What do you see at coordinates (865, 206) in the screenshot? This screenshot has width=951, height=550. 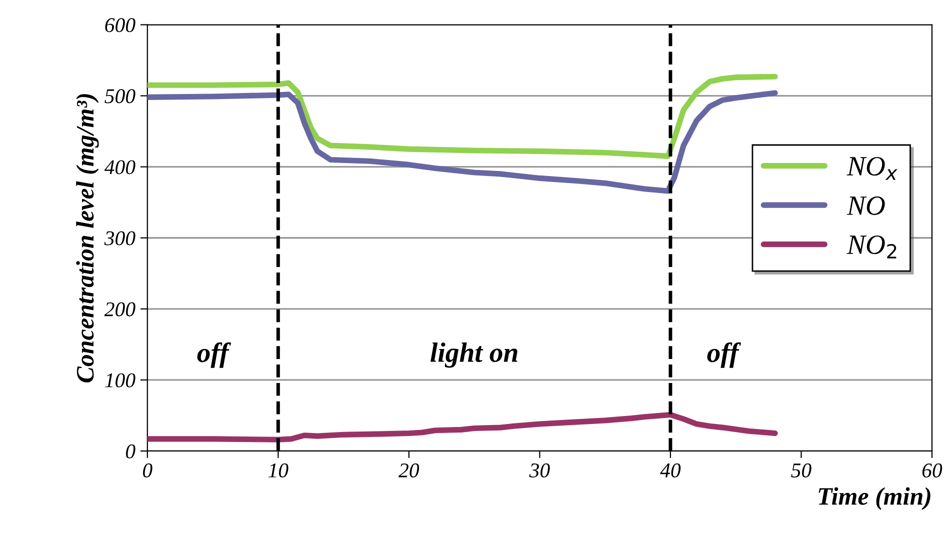 I see `legend-label: NO` at bounding box center [865, 206].